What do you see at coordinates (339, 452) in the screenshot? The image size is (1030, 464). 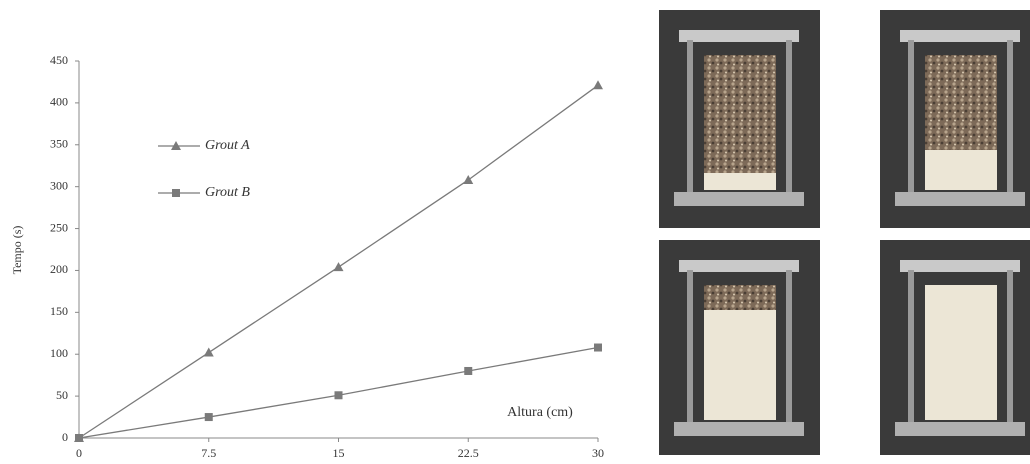 I see `x-tick-label: 15` at bounding box center [339, 452].